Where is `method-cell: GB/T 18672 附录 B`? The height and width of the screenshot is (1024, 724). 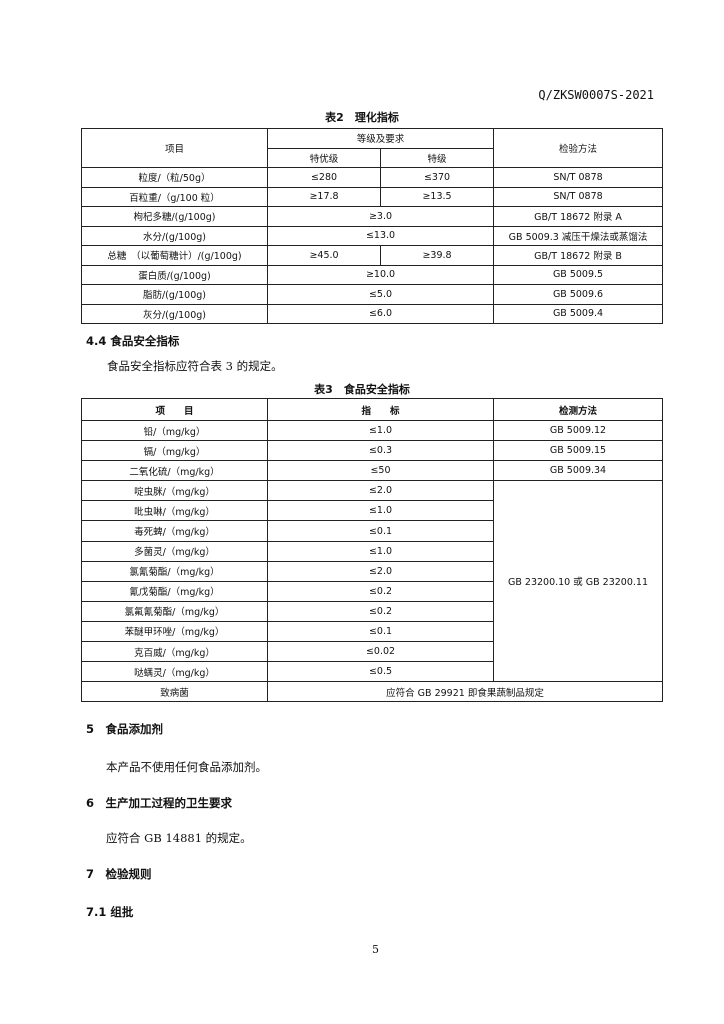
method-cell: GB/T 18672 附录 B is located at coordinates (578, 255).